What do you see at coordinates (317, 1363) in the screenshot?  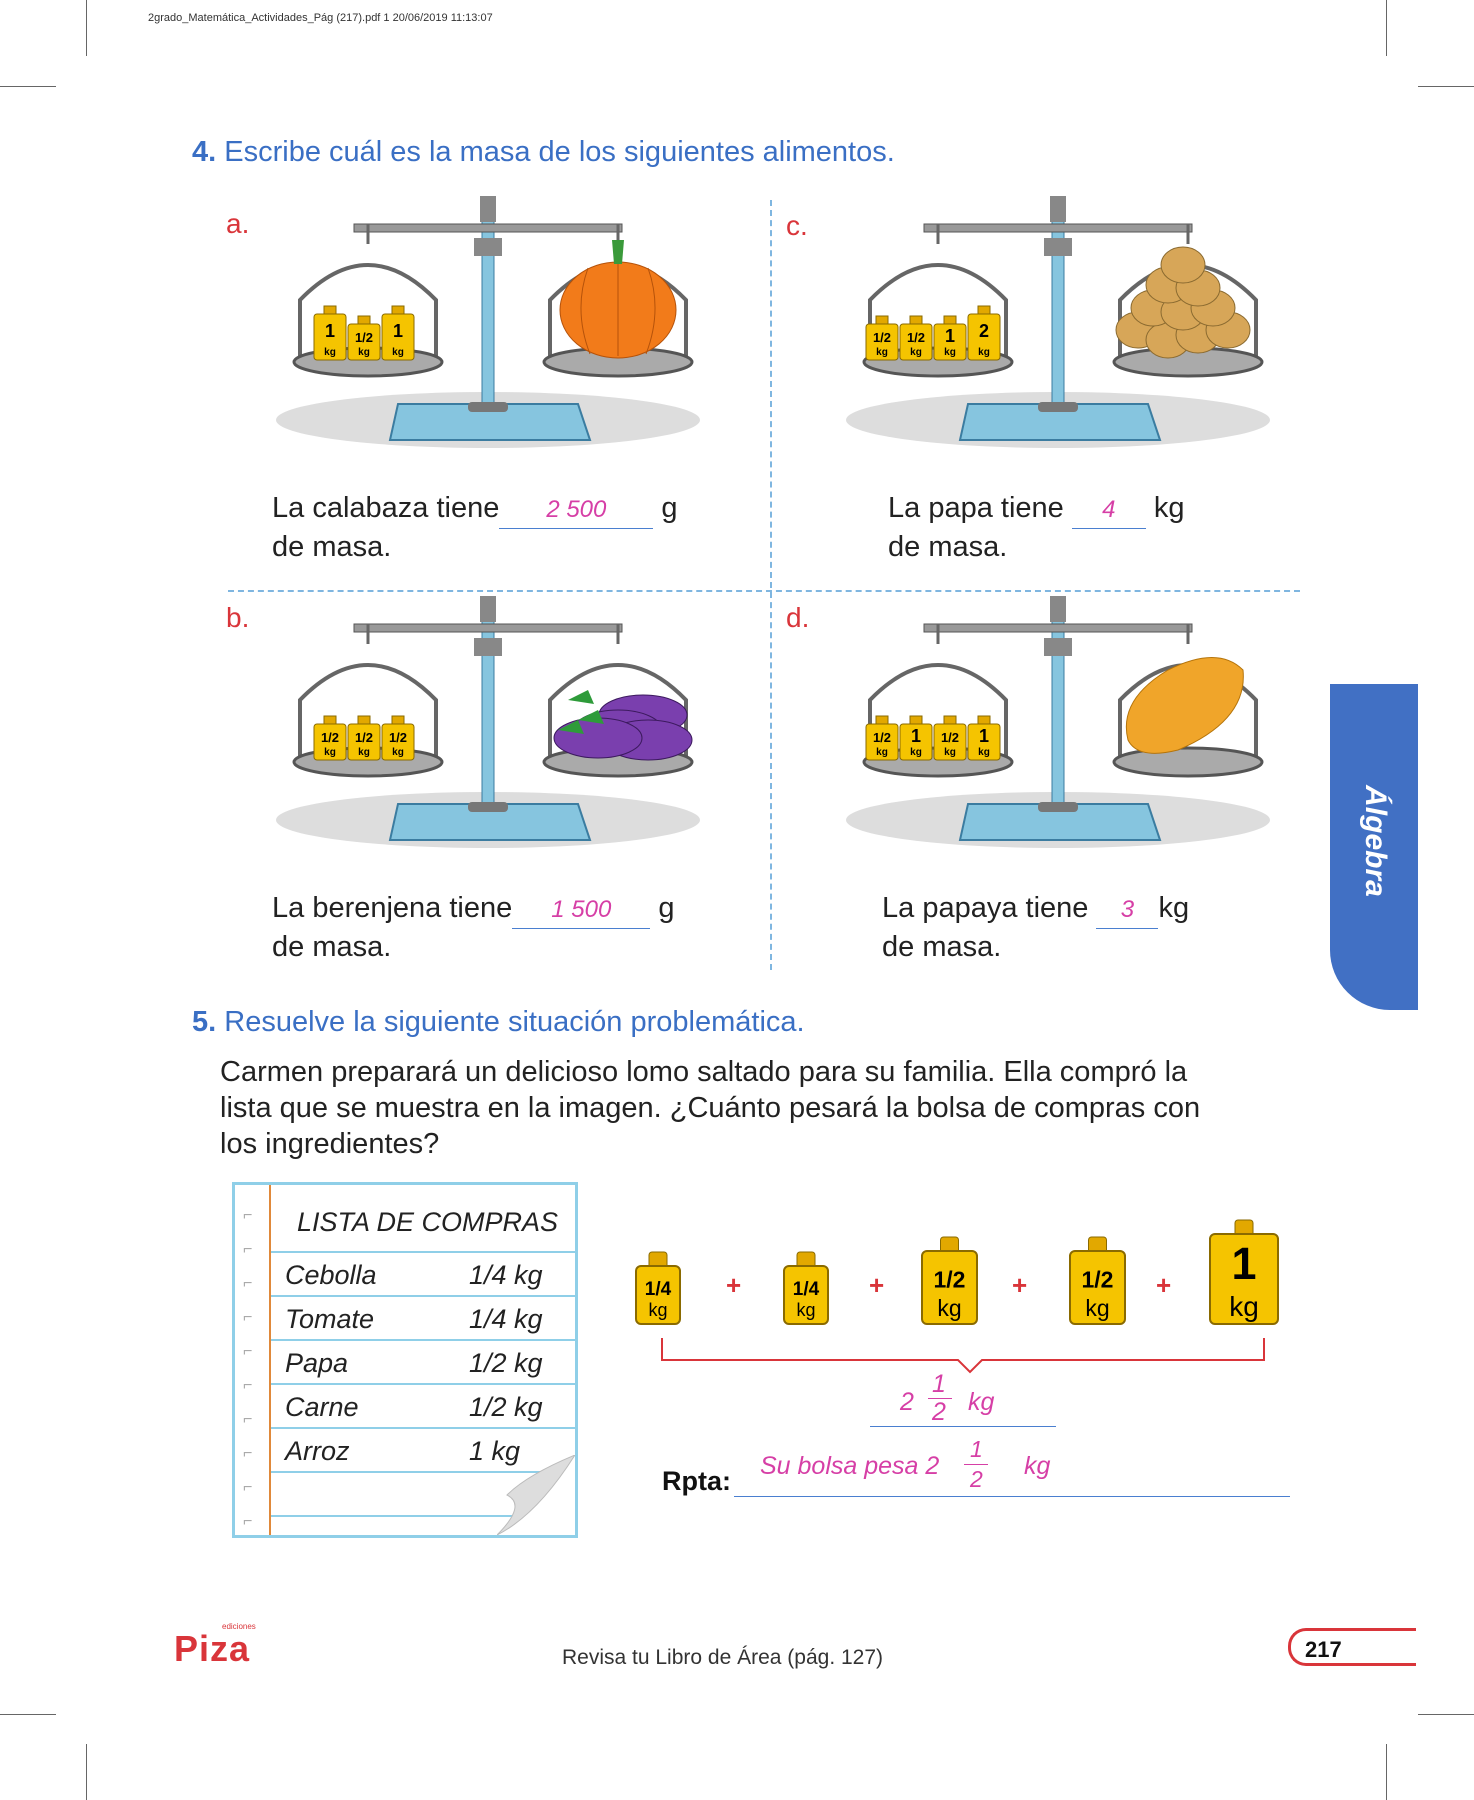 I see `item-name: Papa` at bounding box center [317, 1363].